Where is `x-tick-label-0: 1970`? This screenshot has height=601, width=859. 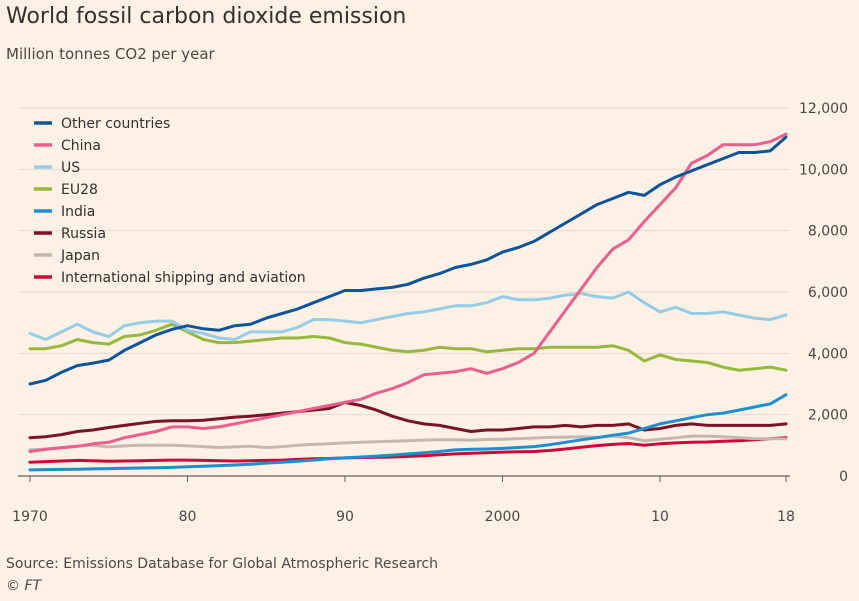
x-tick-label-0: 1970 is located at coordinates (30, 517).